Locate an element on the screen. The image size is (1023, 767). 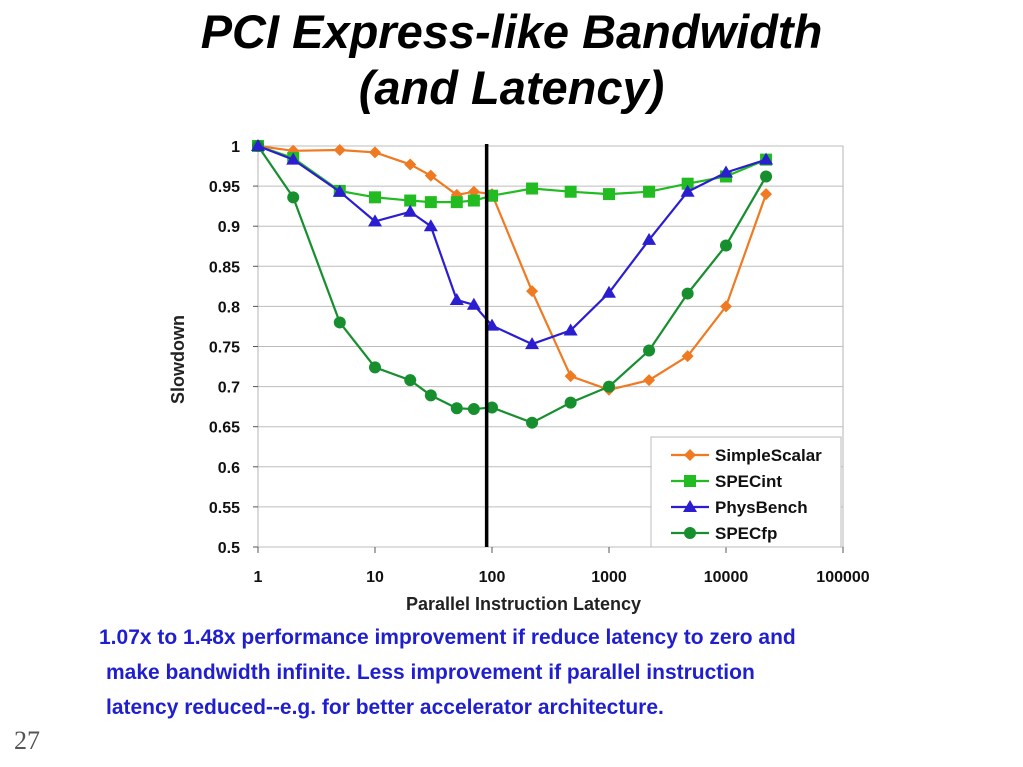
y-tick-label: 0.75 is located at coordinates (224, 348).